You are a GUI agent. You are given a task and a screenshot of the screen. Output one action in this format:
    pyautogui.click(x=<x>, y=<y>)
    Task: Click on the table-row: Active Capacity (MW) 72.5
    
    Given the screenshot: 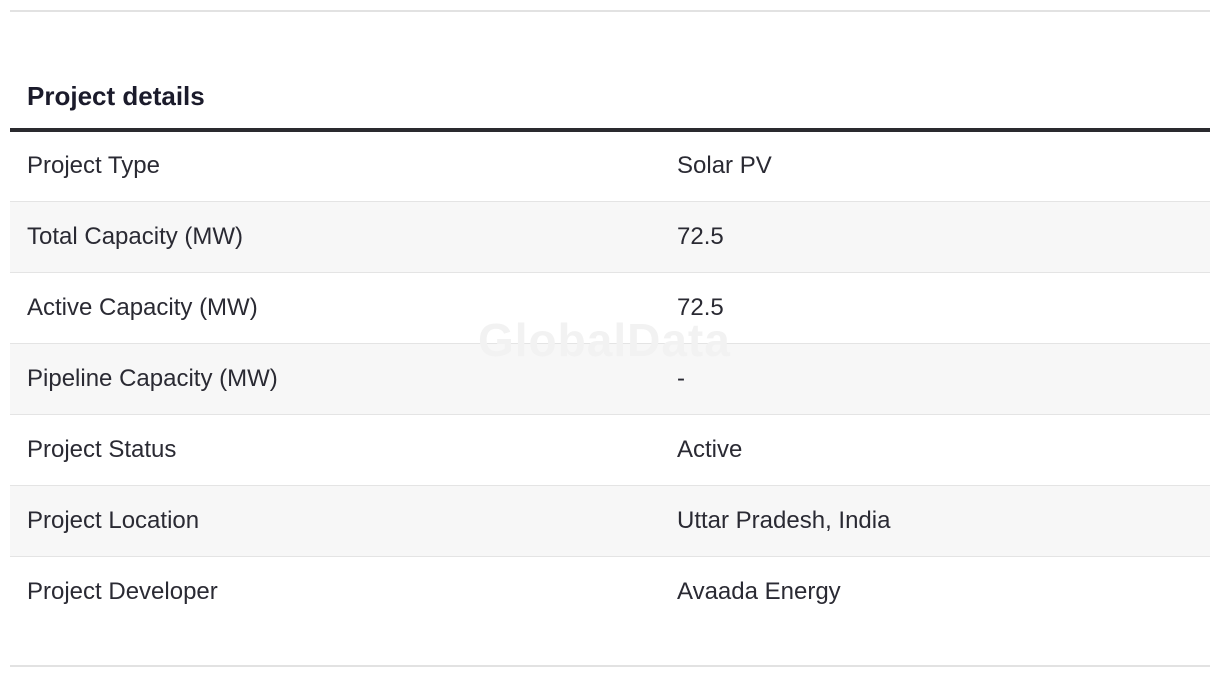 What is the action you would take?
    pyautogui.click(x=610, y=307)
    